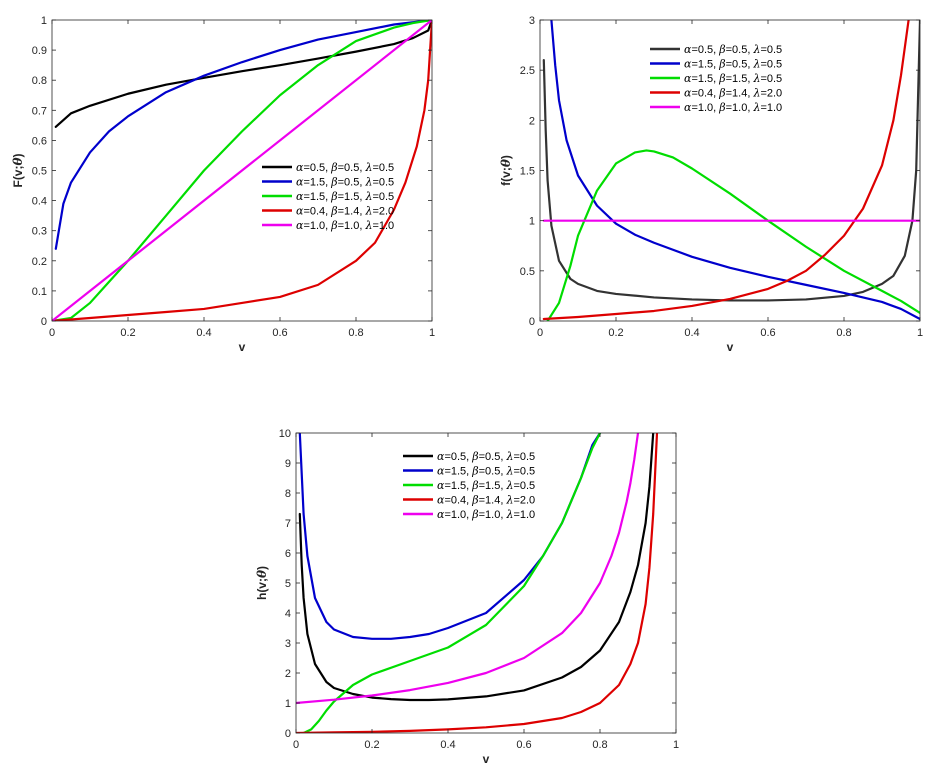  I want to click on series-group, so click(477, 583).